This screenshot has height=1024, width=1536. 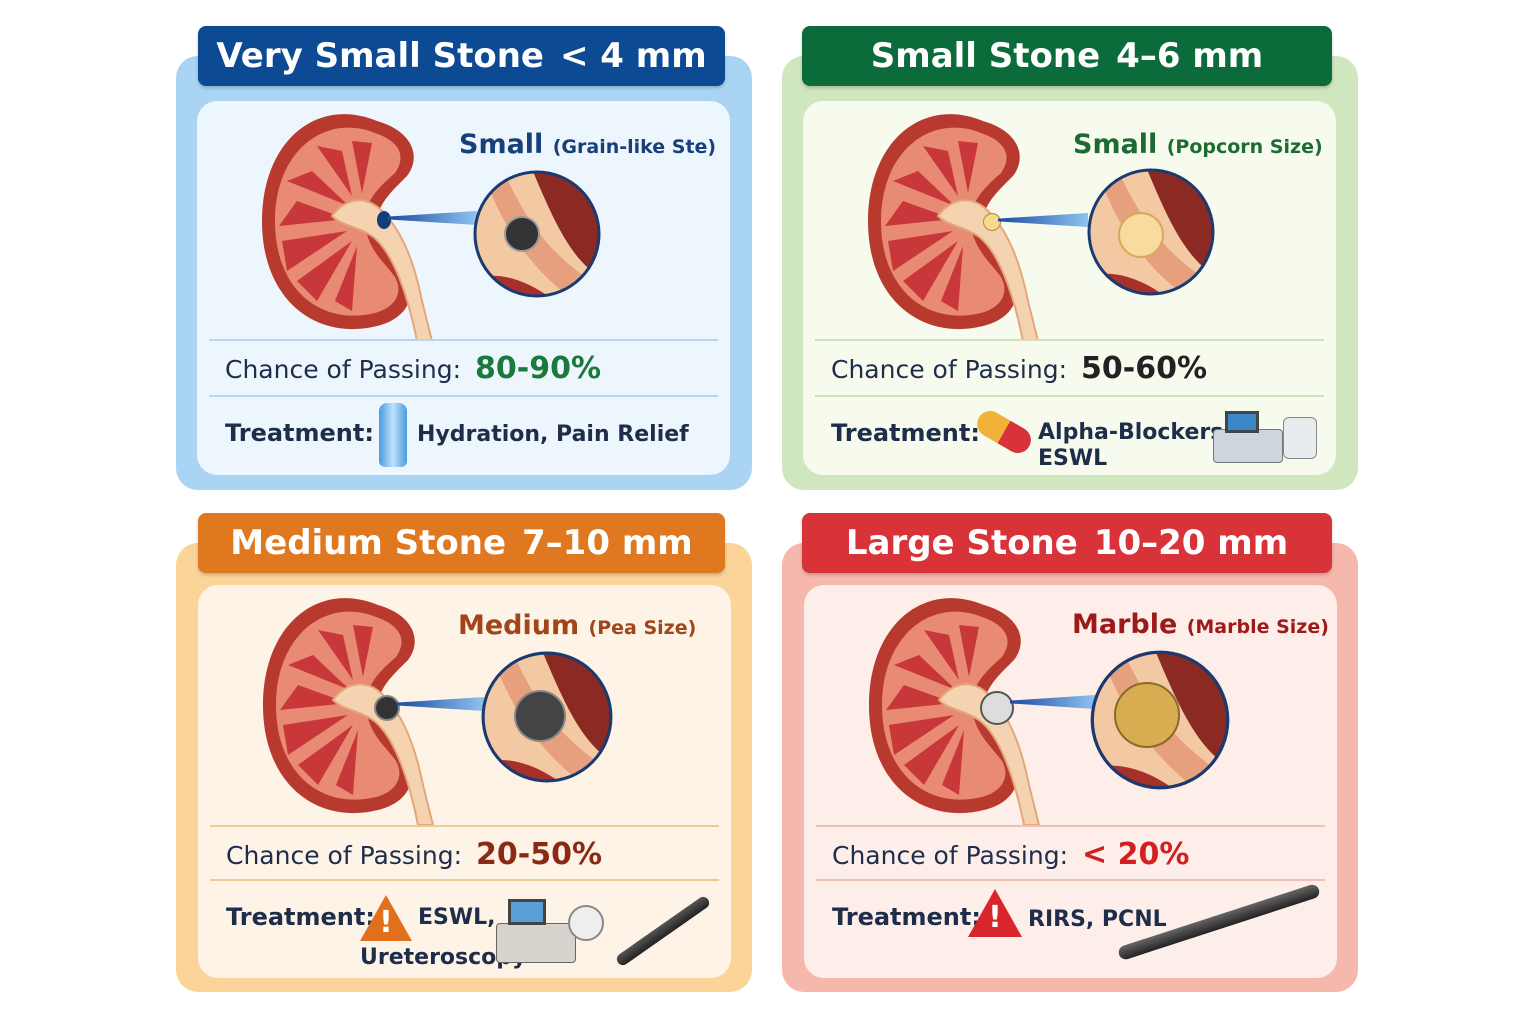 I want to click on card-title: Medium Stone, so click(x=368, y=543).